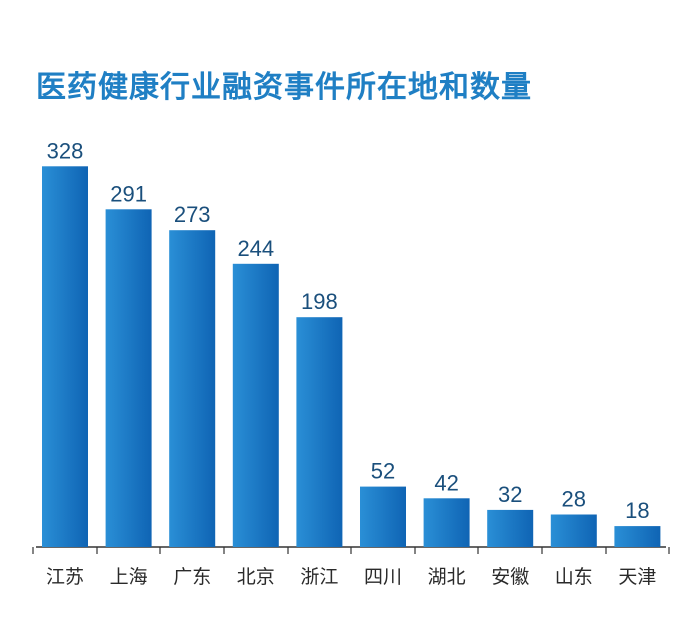 Image resolution: width=700 pixels, height=637 pixels. Describe the element at coordinates (284, 87) in the screenshot. I see `chart-title: 医药健康行业融资事件所在地和数量` at that location.